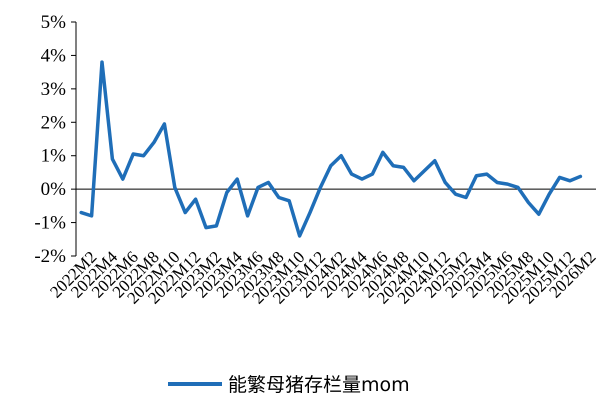 The image size is (606, 407). Describe the element at coordinates (54, 55) in the screenshot. I see `y-tick-label: 4%` at that location.